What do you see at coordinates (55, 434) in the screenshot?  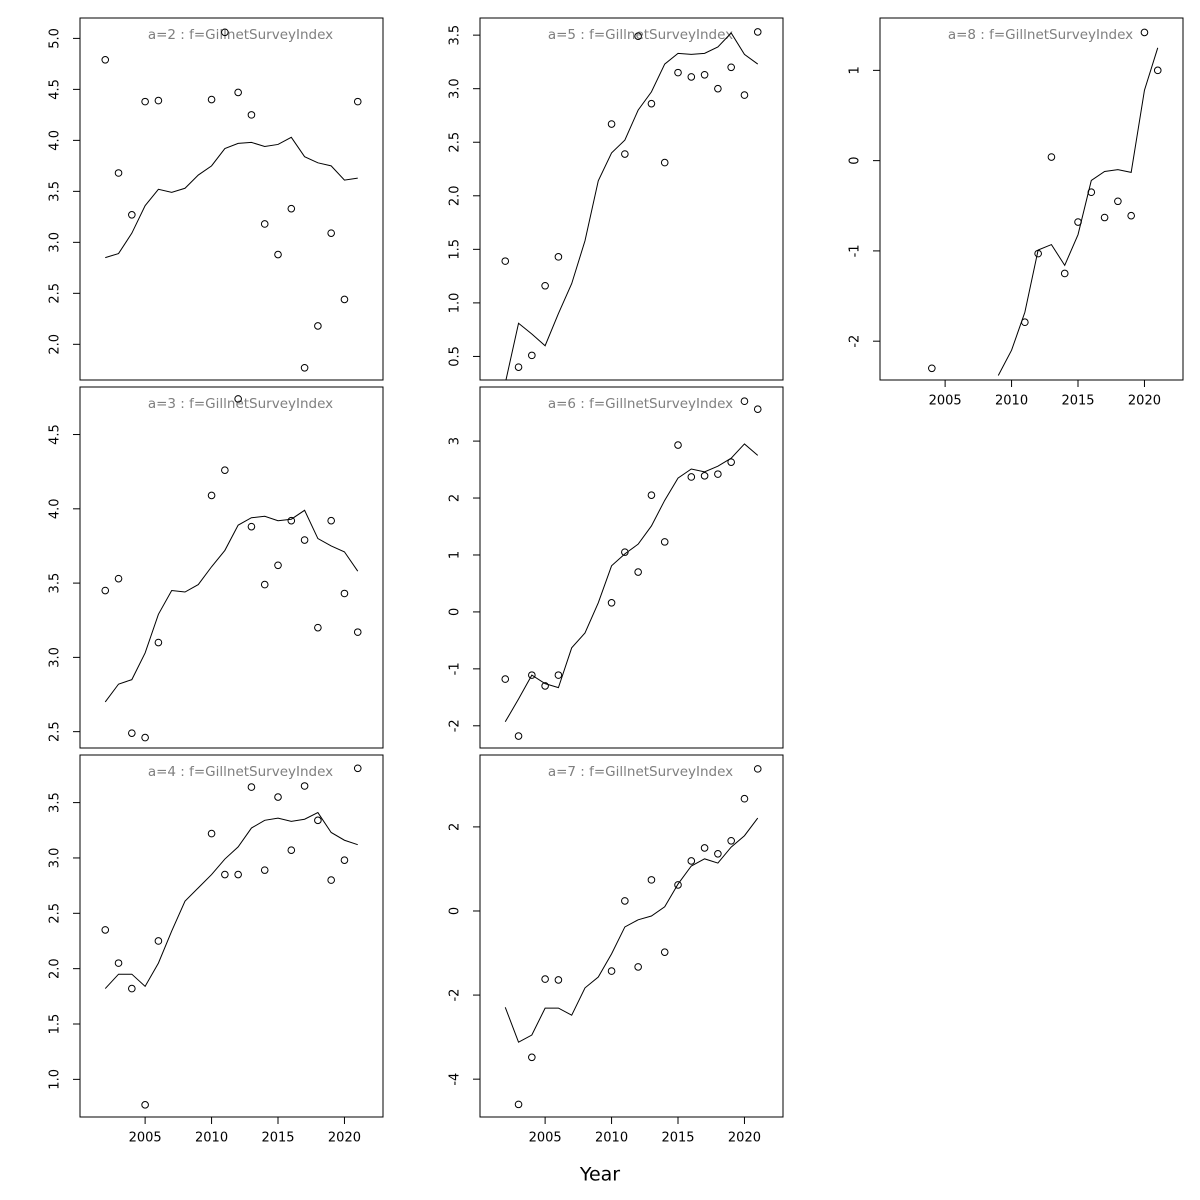 I see `y-tick-label: 4.5` at bounding box center [55, 434].